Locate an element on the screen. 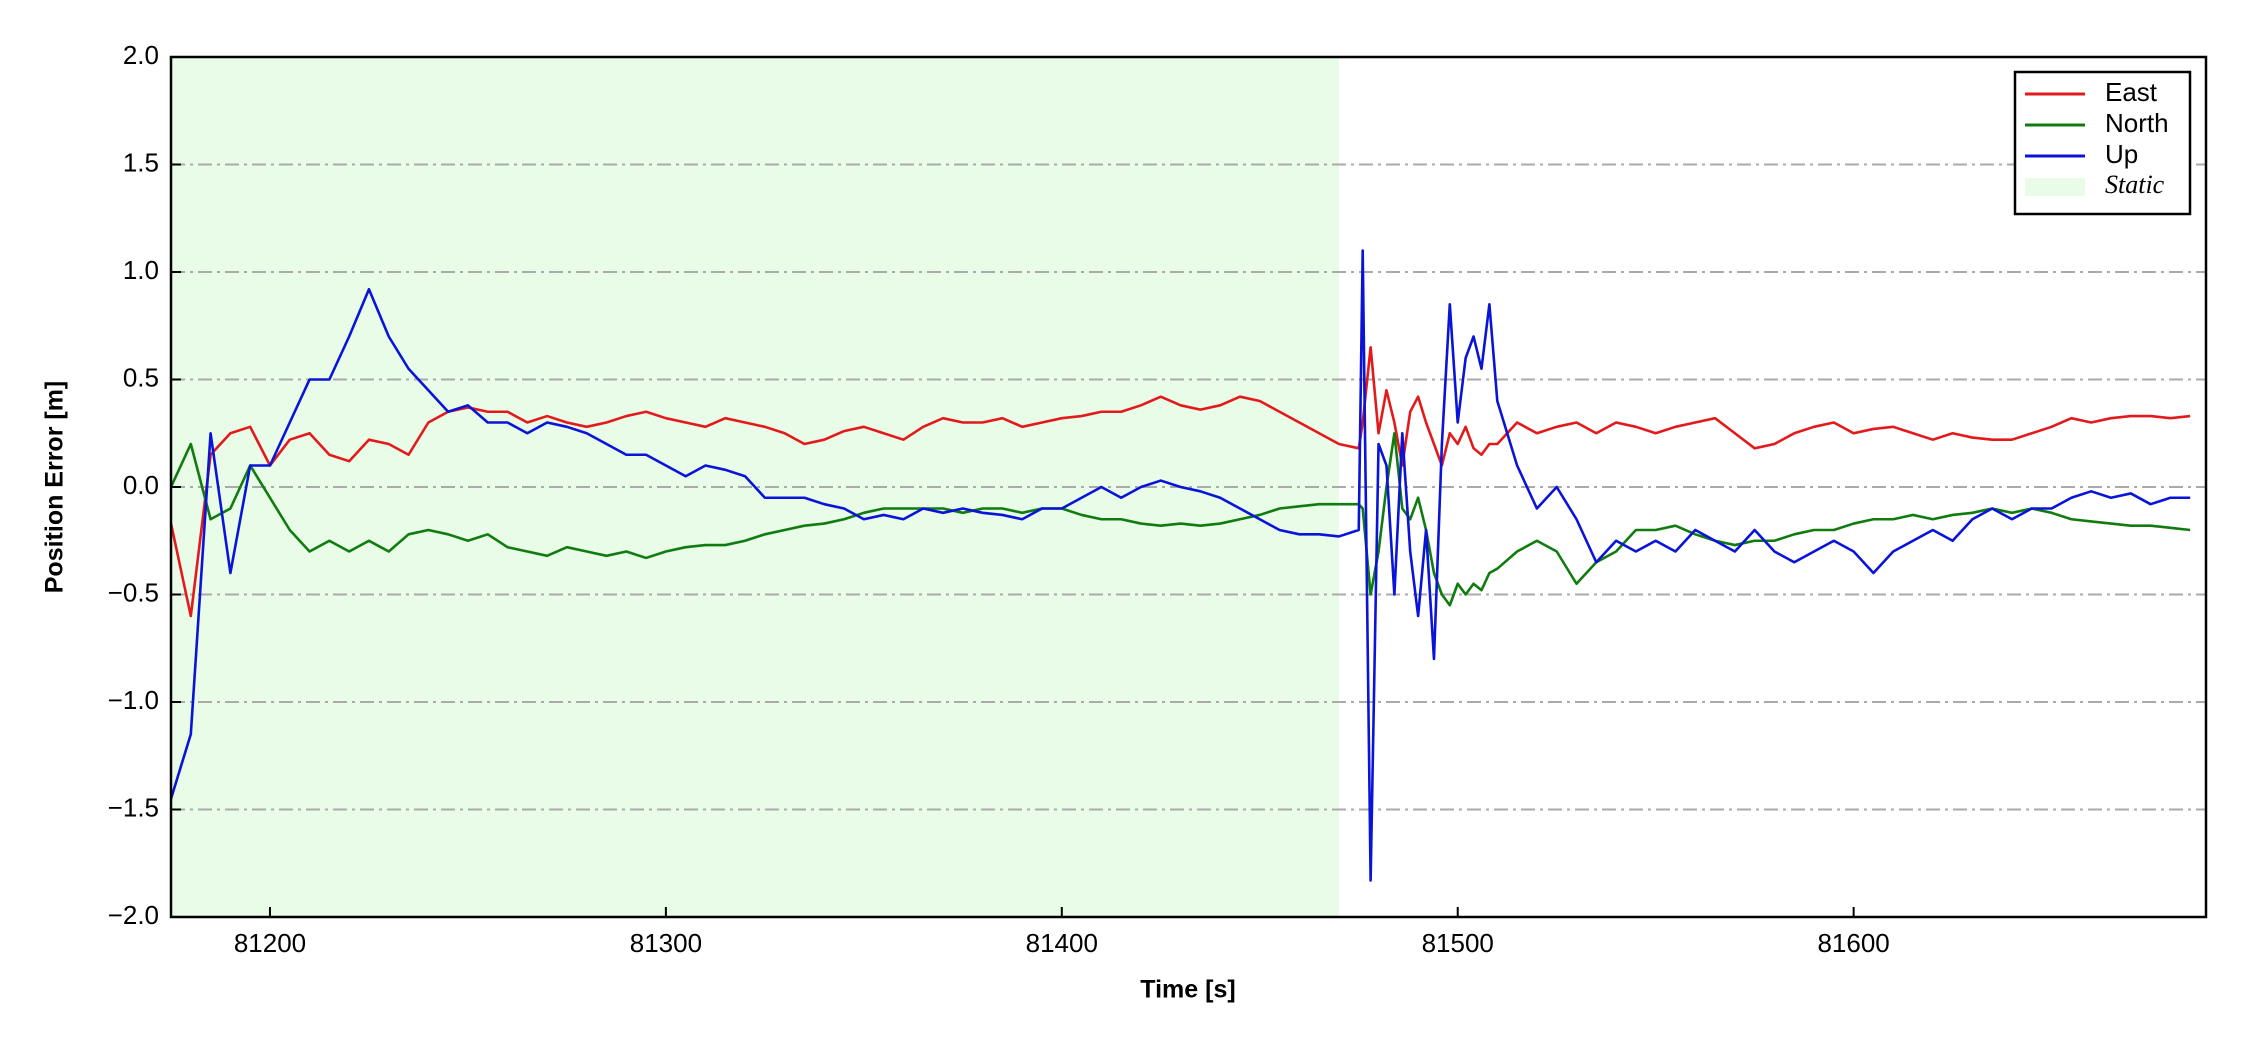  x-tick-label: 81500 is located at coordinates (1458, 943).